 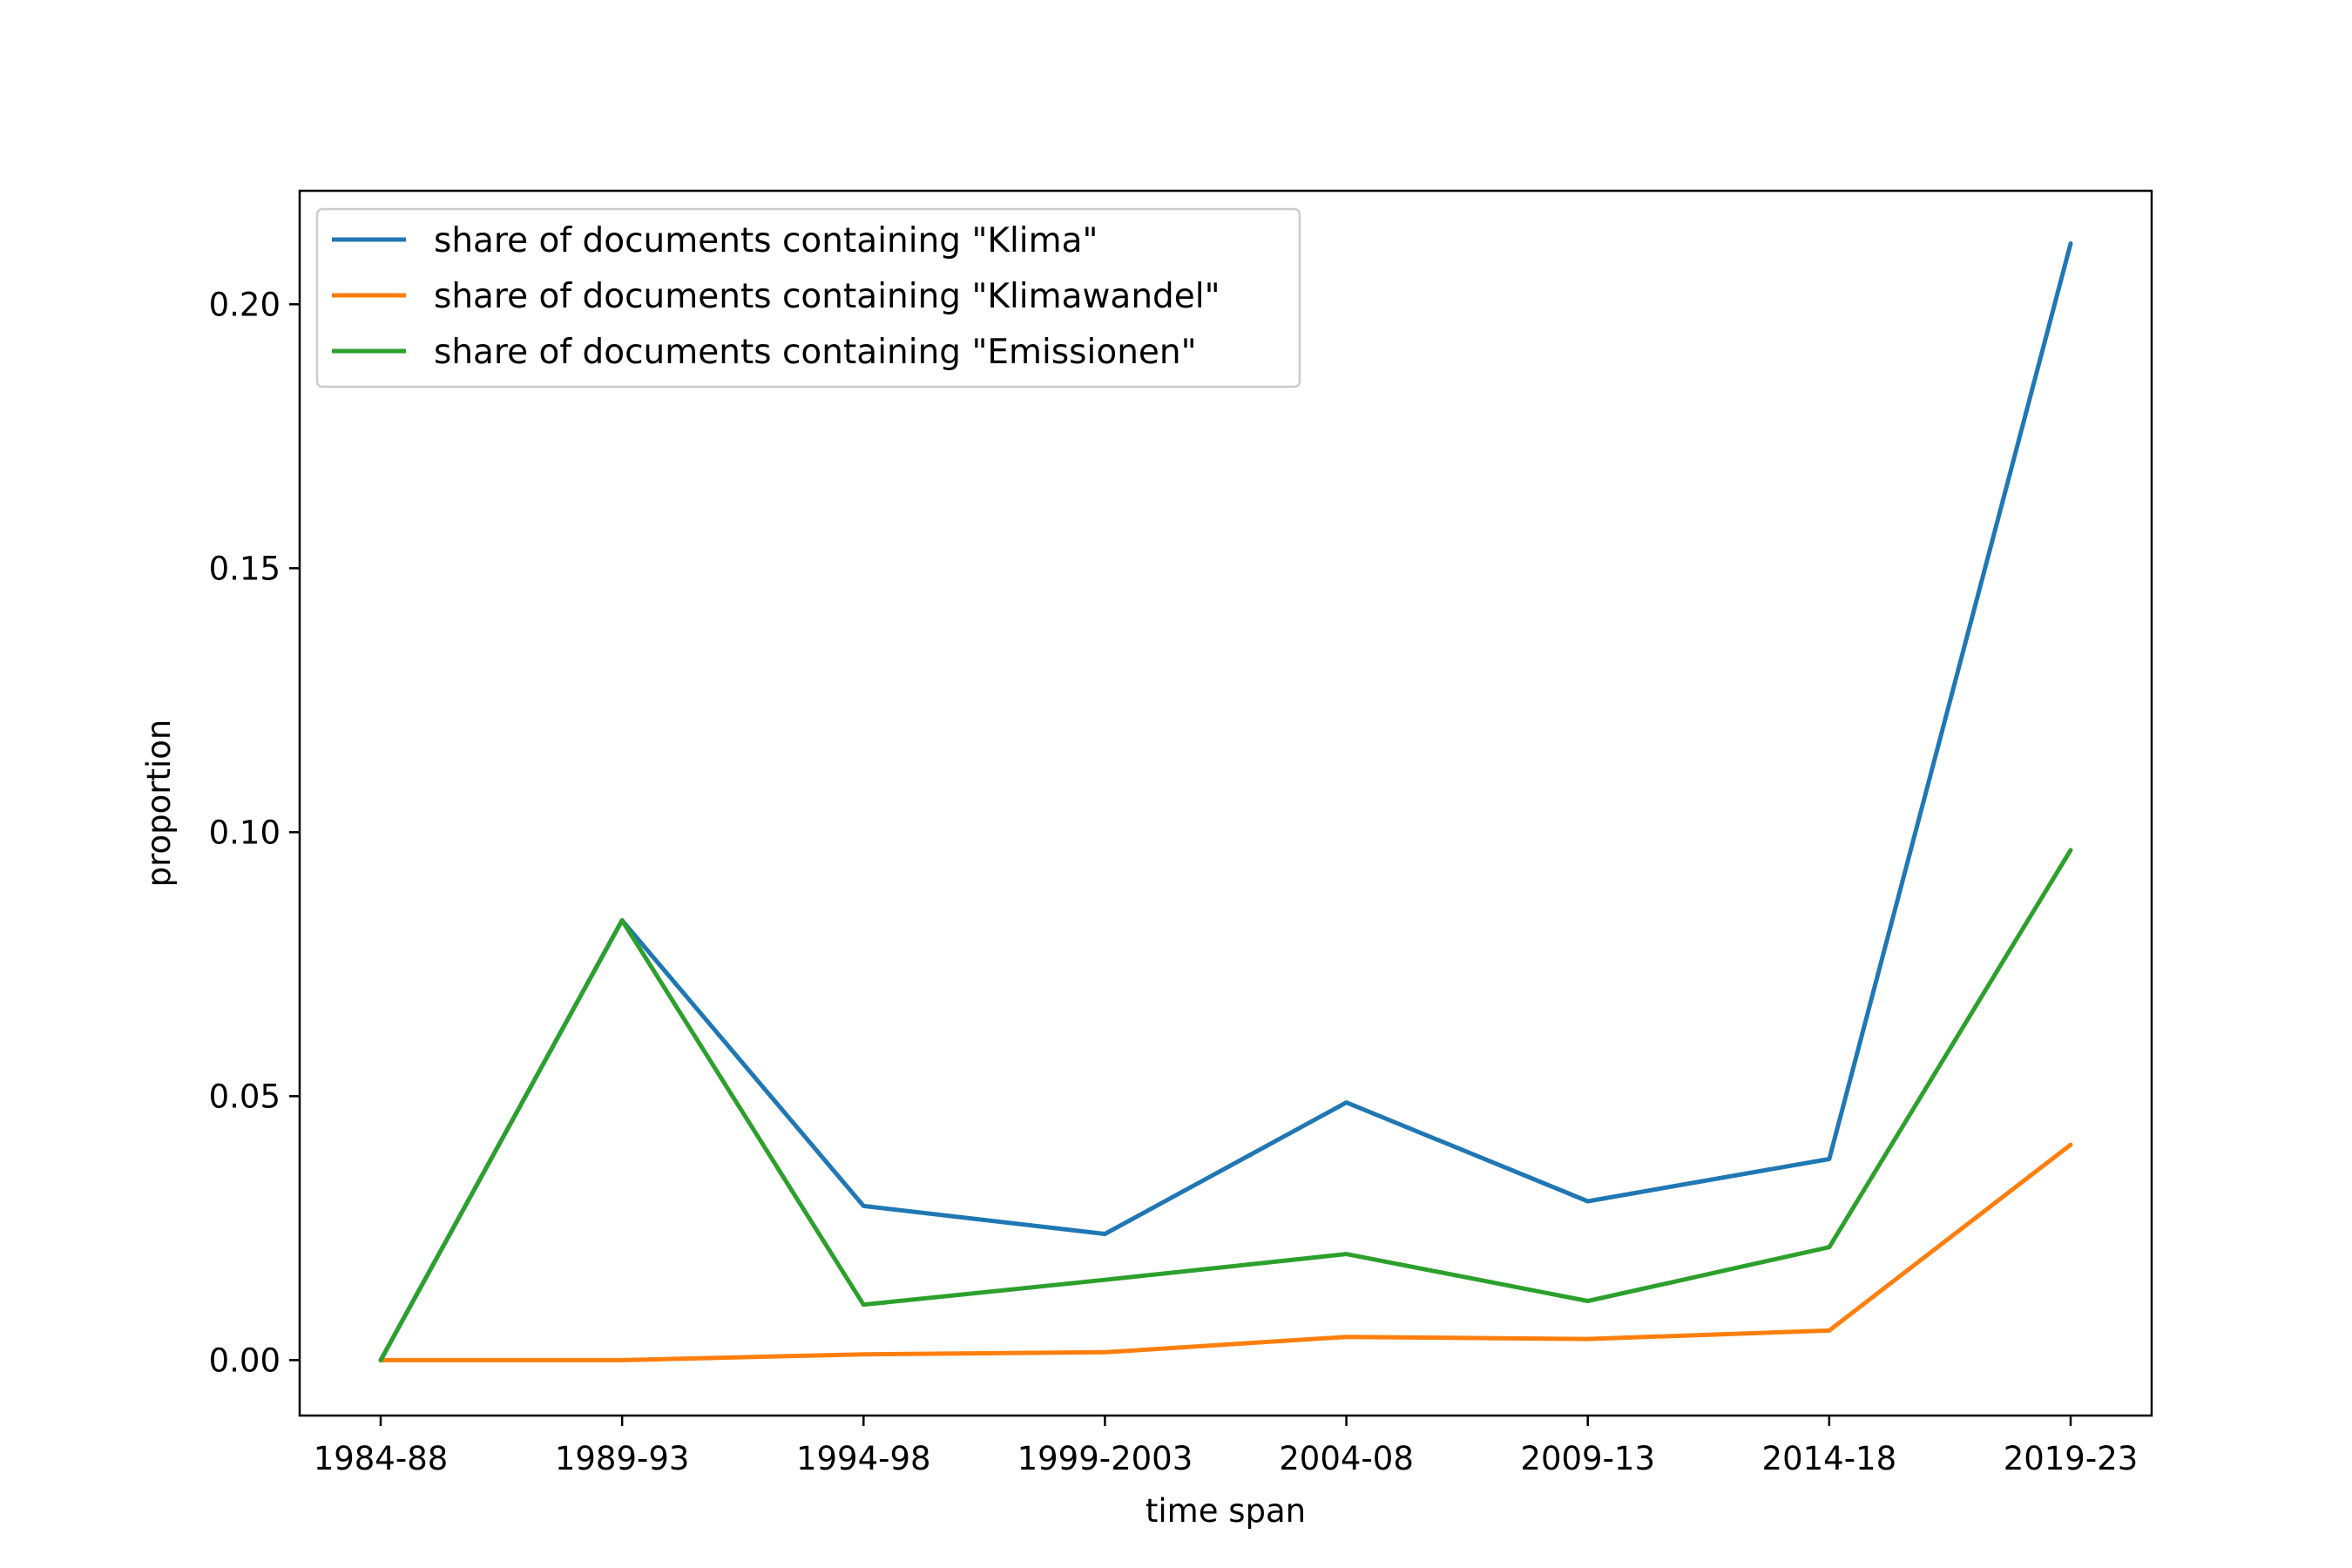 What do you see at coordinates (381, 1458) in the screenshot?
I see `x-tick-label: 1984-88` at bounding box center [381, 1458].